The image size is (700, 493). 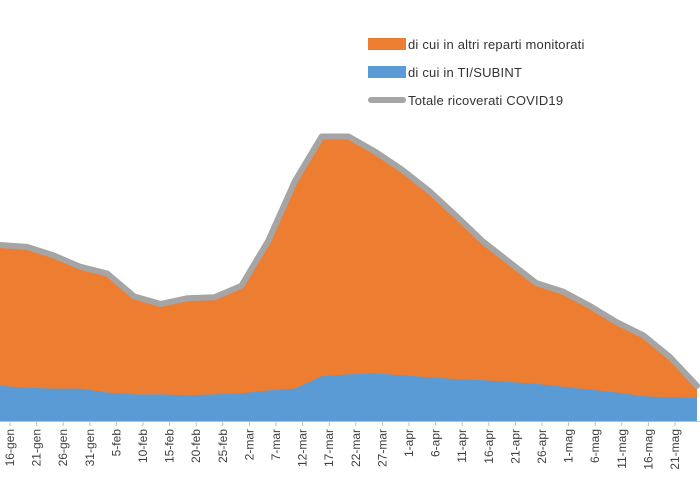 I want to click on x-tick-label: 25-feb, so click(x=223, y=446).